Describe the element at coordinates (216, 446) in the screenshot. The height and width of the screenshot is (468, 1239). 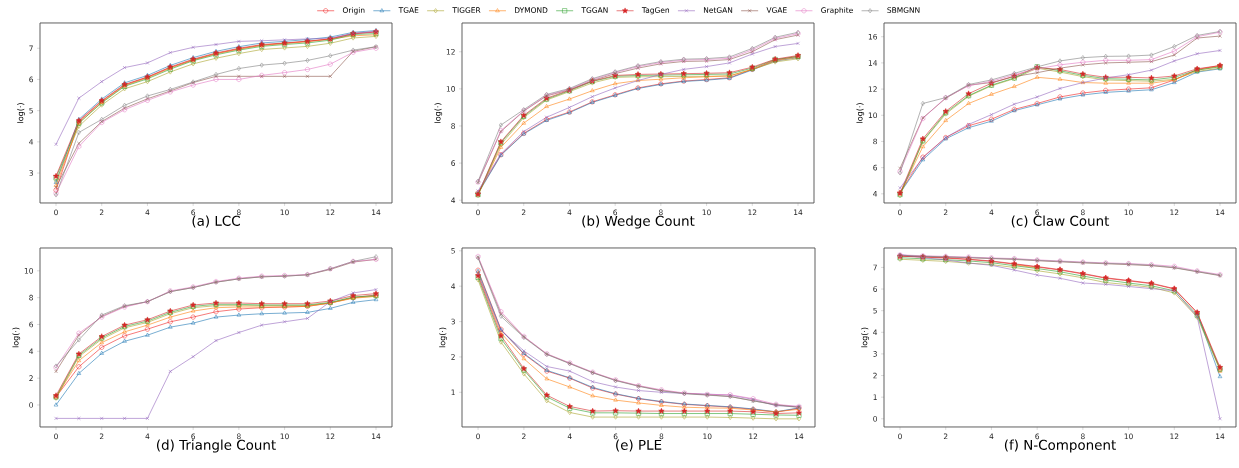
I see `text: (d) Triangle Count` at that location.